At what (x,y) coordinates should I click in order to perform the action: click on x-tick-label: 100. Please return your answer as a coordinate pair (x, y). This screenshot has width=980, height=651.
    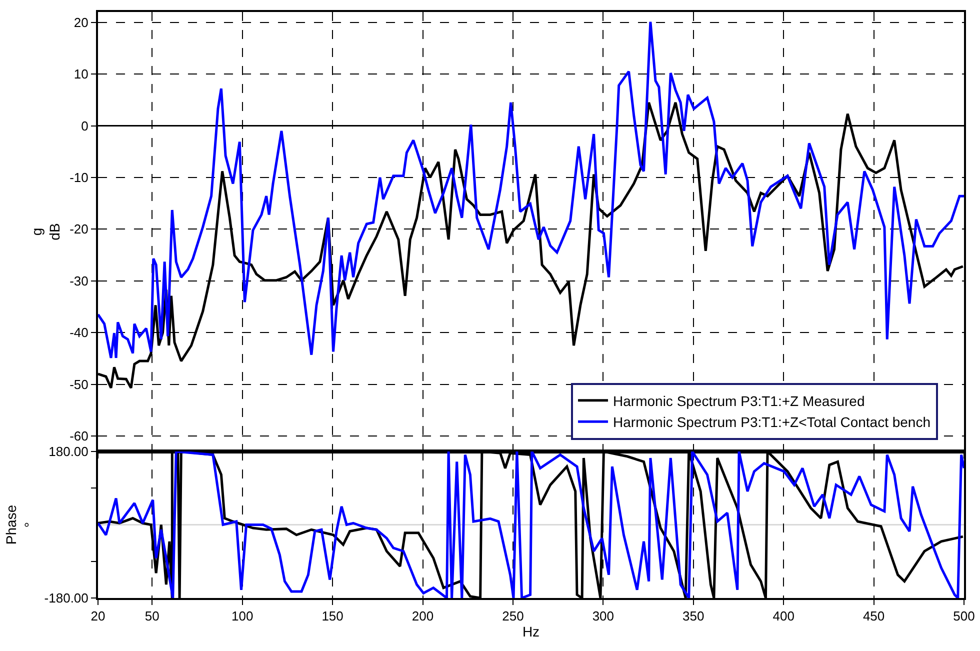
    Looking at the image, I should click on (242, 616).